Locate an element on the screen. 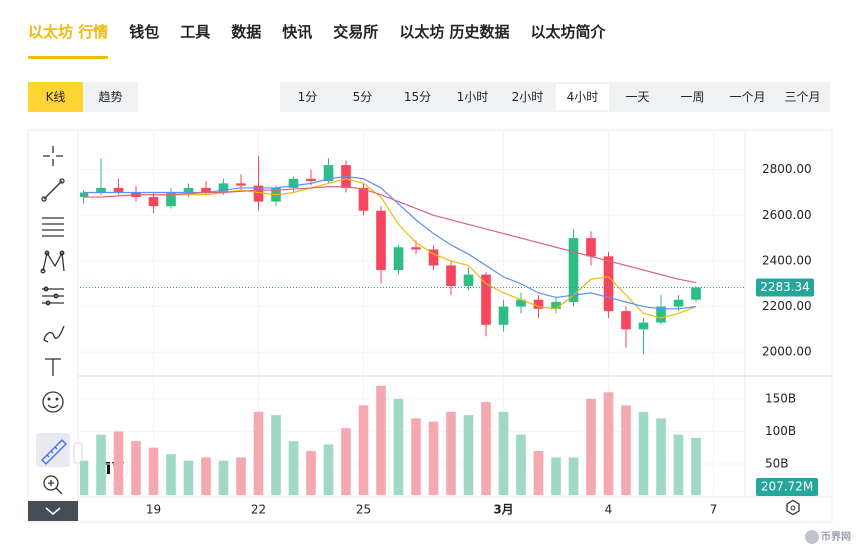 This screenshot has width=860, height=549. interval-button: 一周 is located at coordinates (692, 97).